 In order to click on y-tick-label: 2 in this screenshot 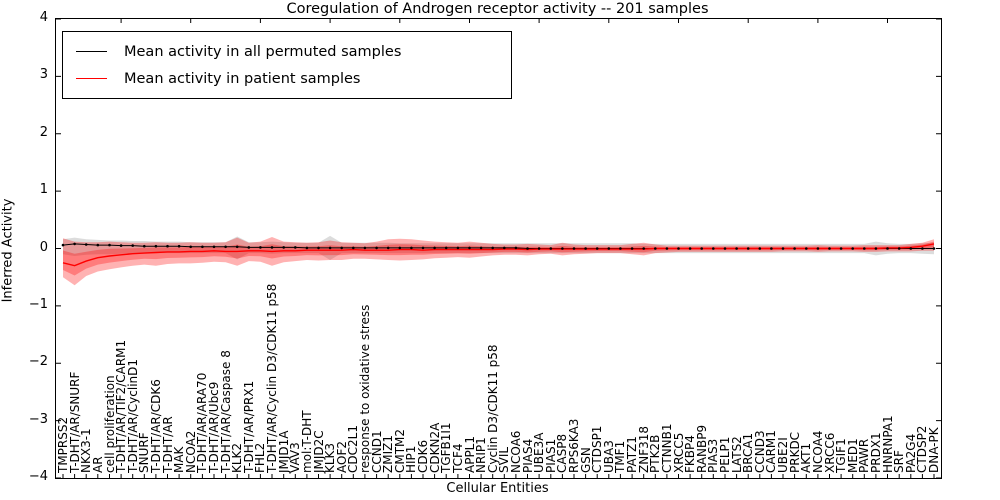, I will do `click(43, 132)`.